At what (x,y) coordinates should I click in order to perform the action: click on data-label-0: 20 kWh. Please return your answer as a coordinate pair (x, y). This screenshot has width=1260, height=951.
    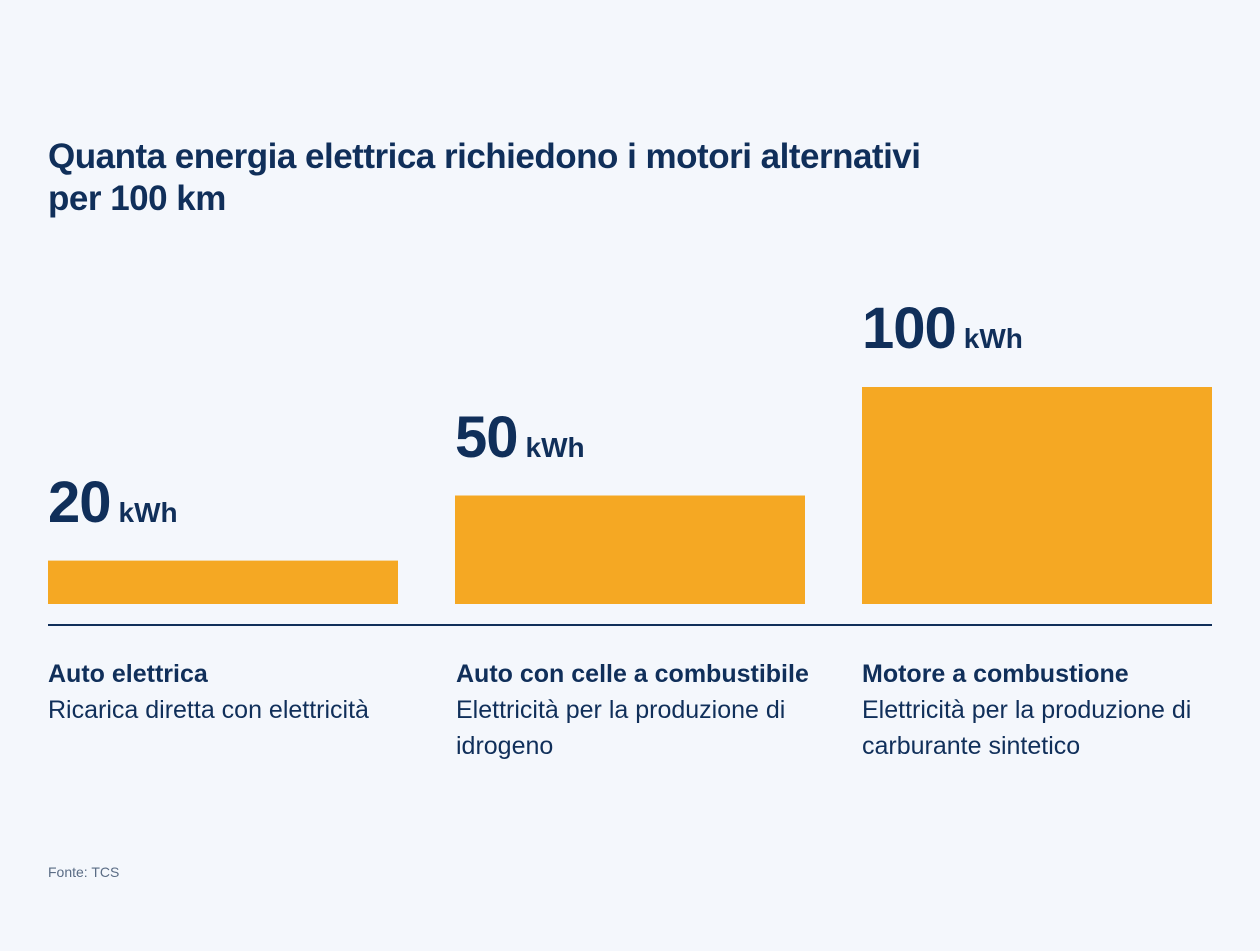
    Looking at the image, I should click on (113, 502).